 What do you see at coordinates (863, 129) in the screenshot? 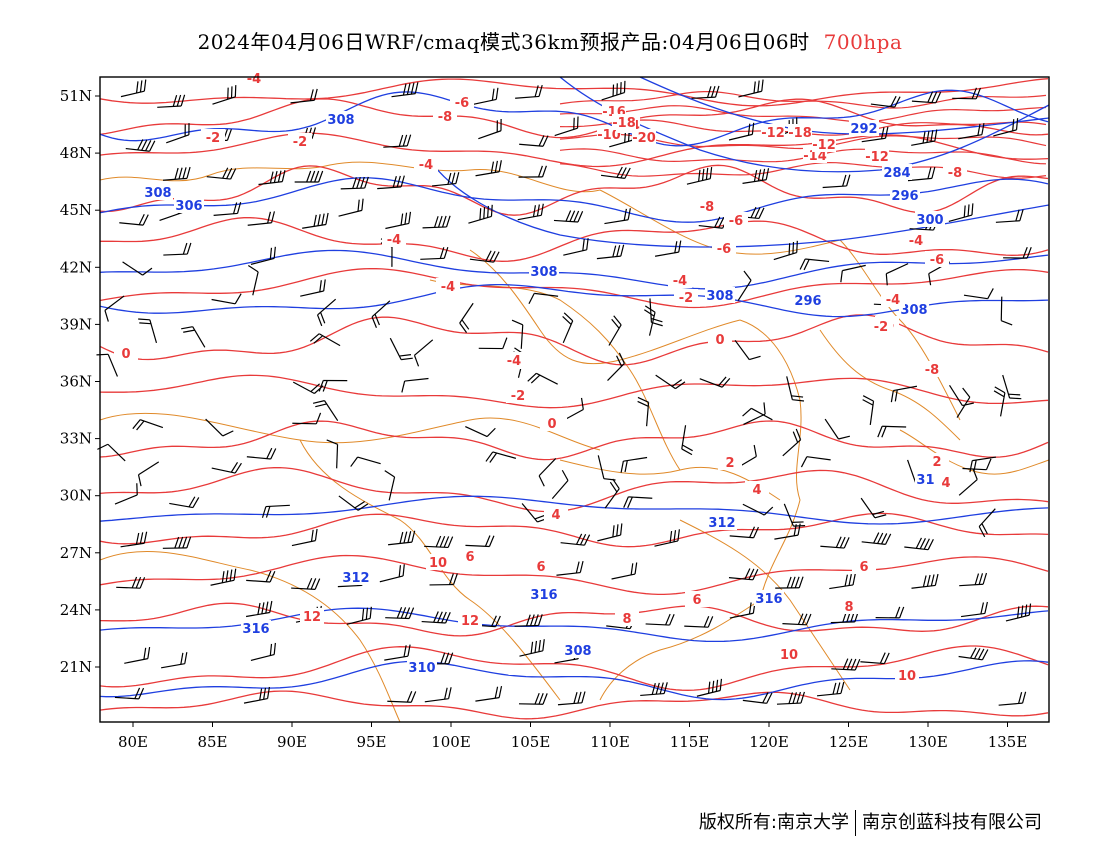
I see `height-label: 292` at bounding box center [863, 129].